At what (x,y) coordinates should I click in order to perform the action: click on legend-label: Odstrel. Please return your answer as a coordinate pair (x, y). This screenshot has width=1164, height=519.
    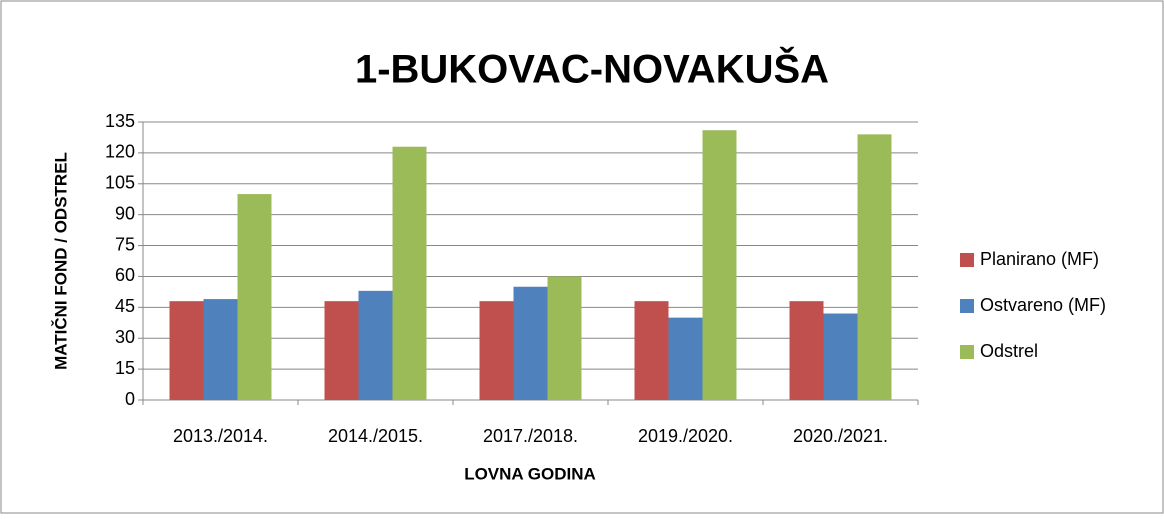
    Looking at the image, I should click on (1009, 351).